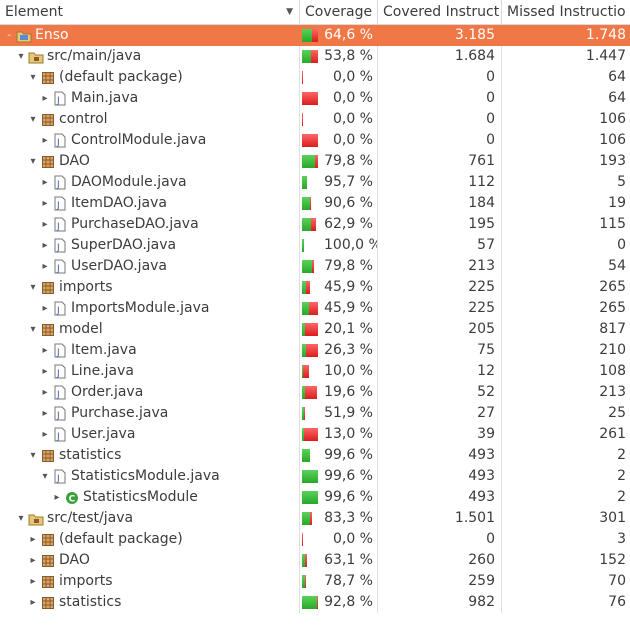 The height and width of the screenshot is (628, 630). I want to click on tree-row: ▸ J ItemDAO.java 90,6 % 184 19, so click(315, 203).